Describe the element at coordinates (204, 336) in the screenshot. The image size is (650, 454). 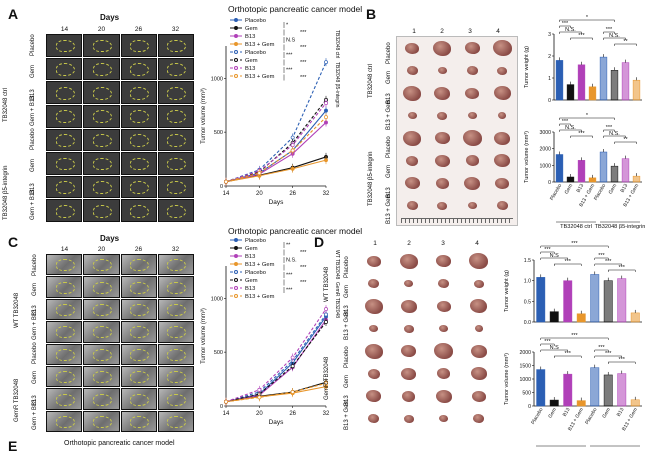
I see `y-axis-label: Tumor volume (mm³)` at that location.